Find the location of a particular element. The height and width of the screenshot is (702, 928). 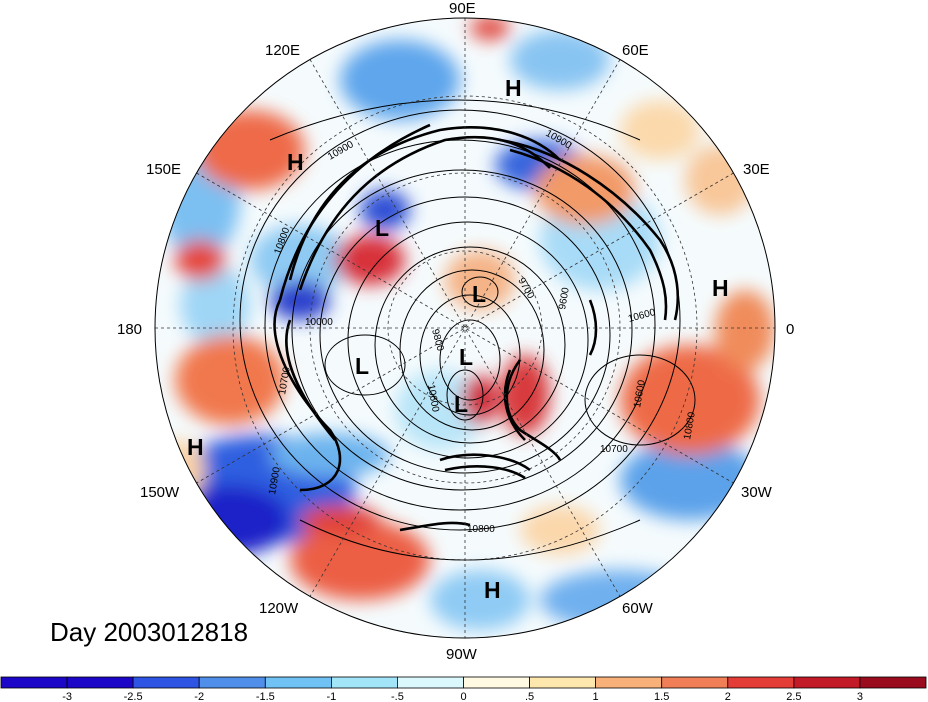

lon-label-150e: 150E is located at coordinates (163, 169).